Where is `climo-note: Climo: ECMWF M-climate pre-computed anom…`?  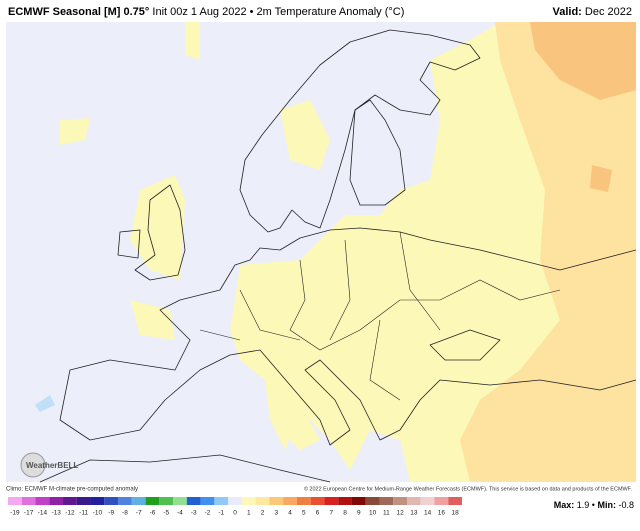 climo-note: Climo: ECMWF M-climate pre-computed anom… is located at coordinates (72, 490).